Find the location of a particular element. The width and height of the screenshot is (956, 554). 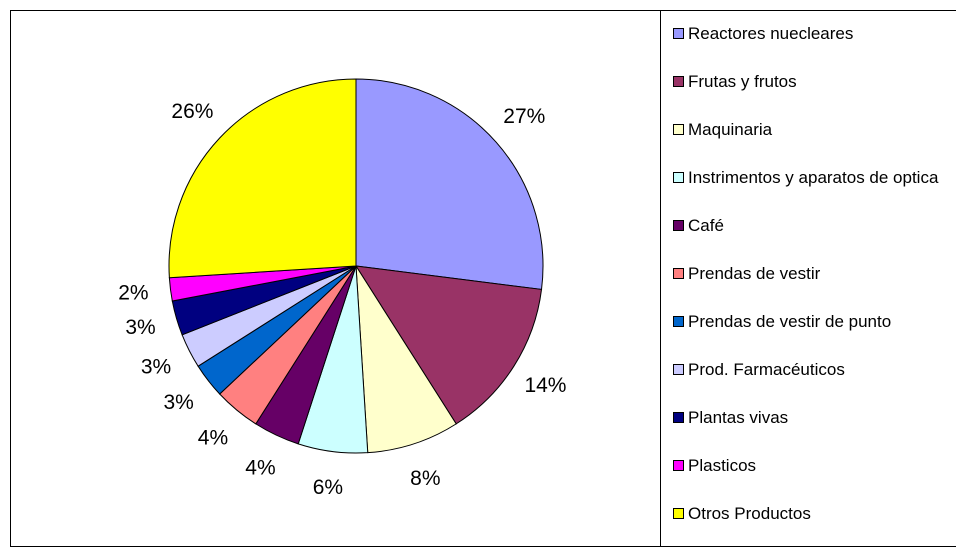

legend-entry: Reactores nuecleares is located at coordinates (814, 33).